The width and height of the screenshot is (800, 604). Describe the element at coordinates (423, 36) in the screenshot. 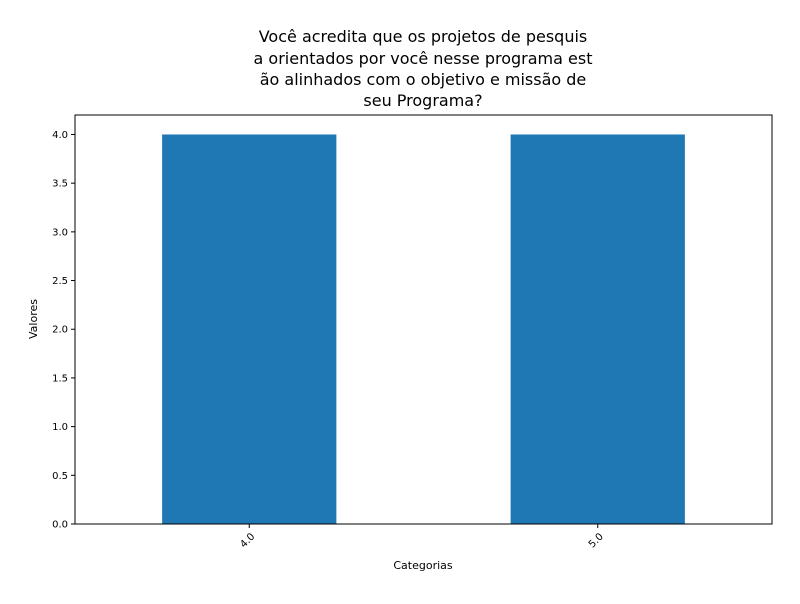

I see `chart-title-line-1: Você acredita que os projetos de pesquis` at that location.